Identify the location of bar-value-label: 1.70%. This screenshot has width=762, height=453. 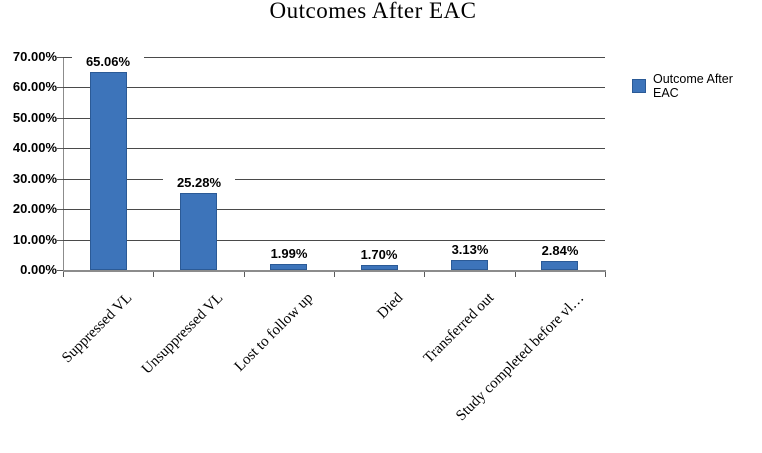
(379, 255).